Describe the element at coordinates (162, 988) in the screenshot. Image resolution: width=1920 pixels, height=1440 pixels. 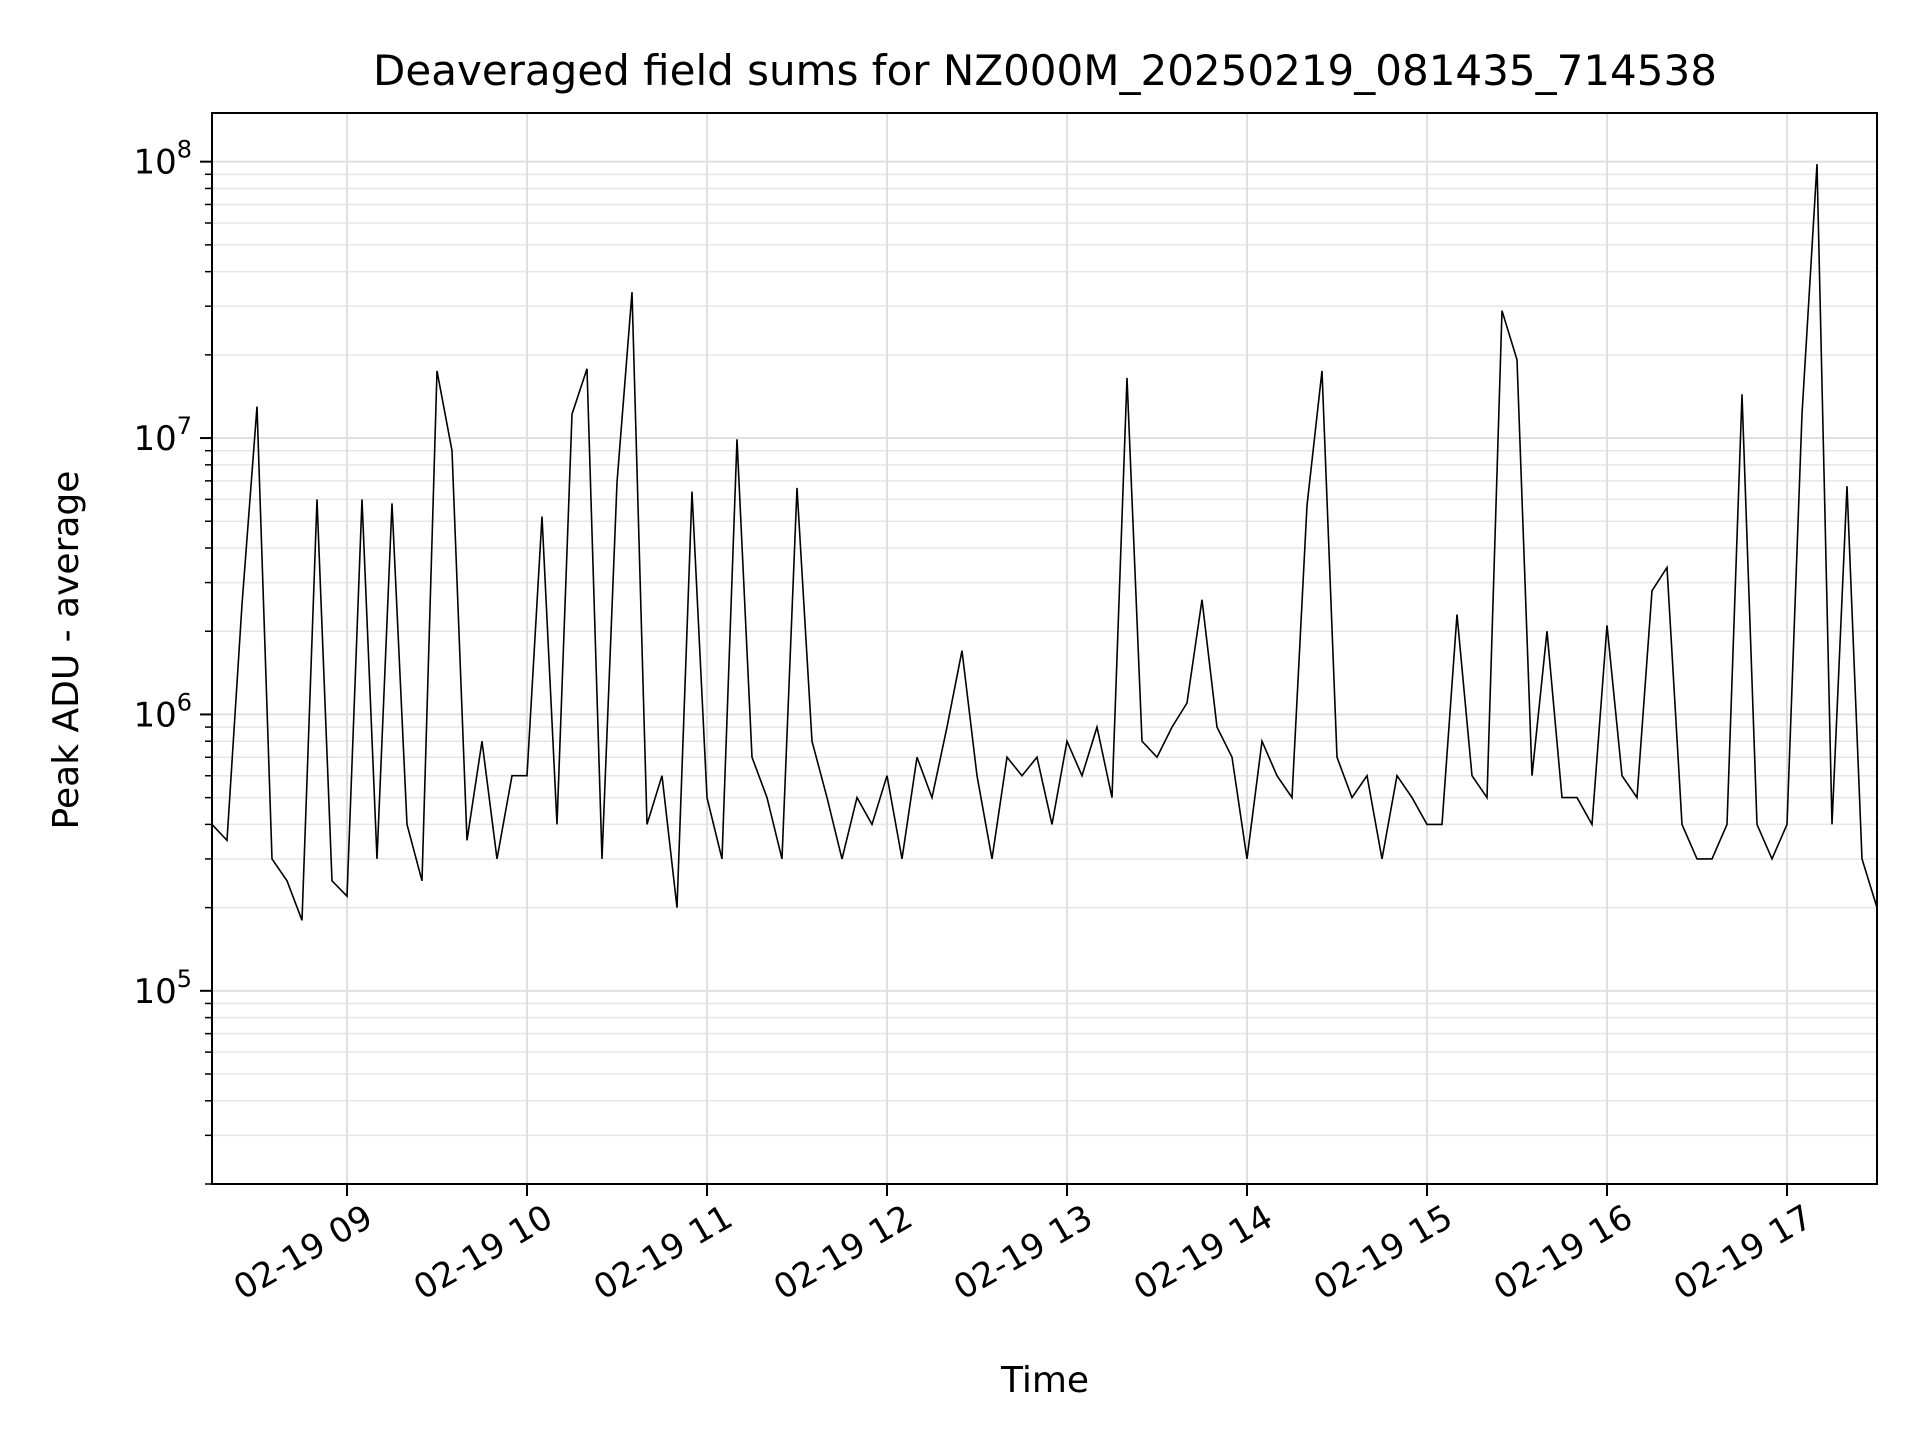
I see `y-tick-label: 10⁵` at that location.